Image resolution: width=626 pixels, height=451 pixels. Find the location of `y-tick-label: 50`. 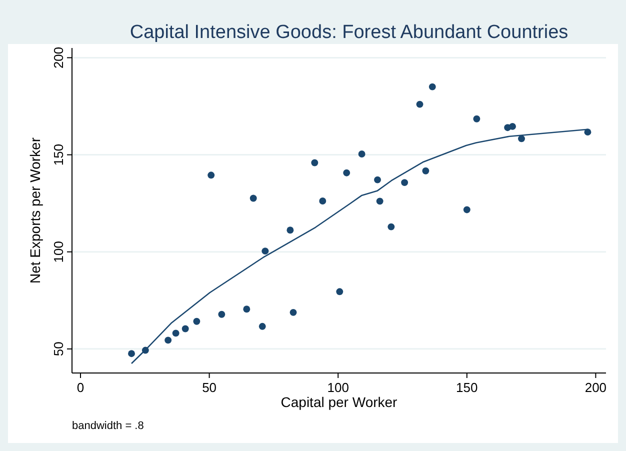

y-tick-label: 50 is located at coordinates (58, 349).